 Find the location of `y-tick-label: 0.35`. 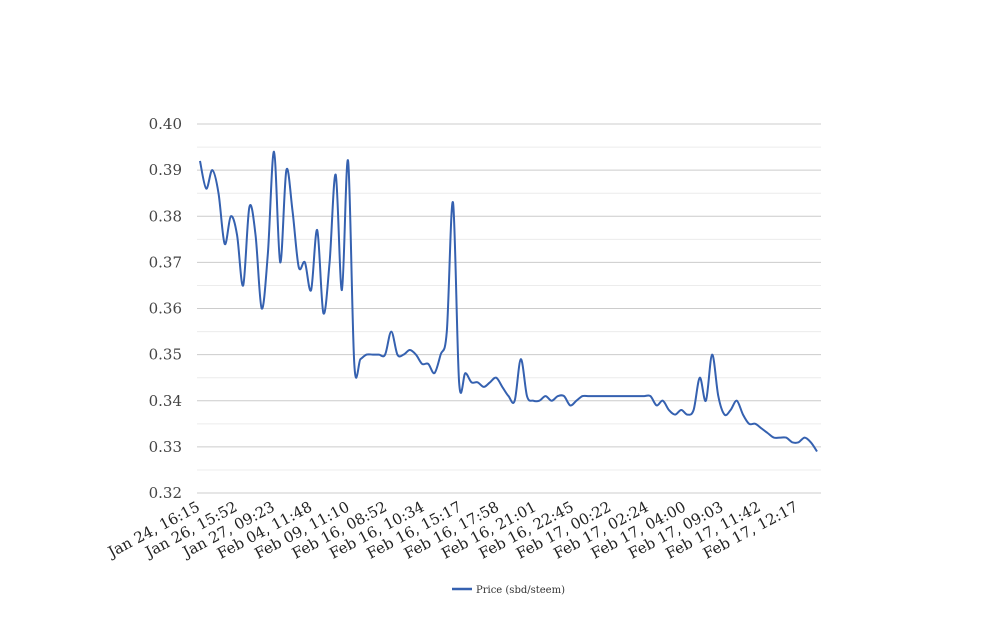

y-tick-label: 0.35 is located at coordinates (165, 355).